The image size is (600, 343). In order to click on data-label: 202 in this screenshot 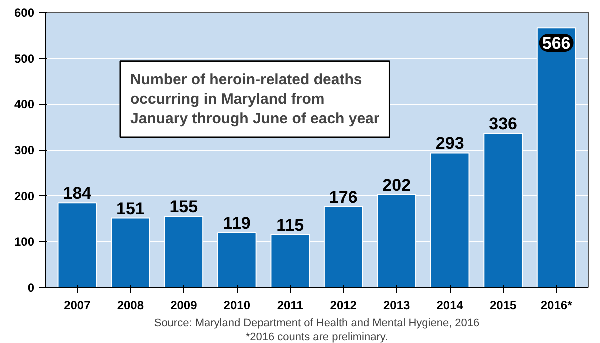, I will do `click(397, 185)`.